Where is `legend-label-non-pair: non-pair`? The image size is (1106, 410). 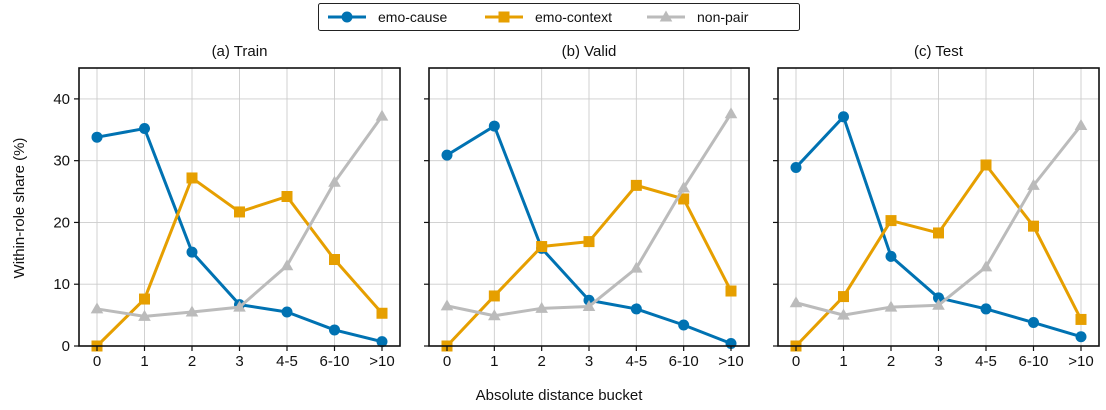 legend-label-non-pair: non-pair is located at coordinates (723, 17).